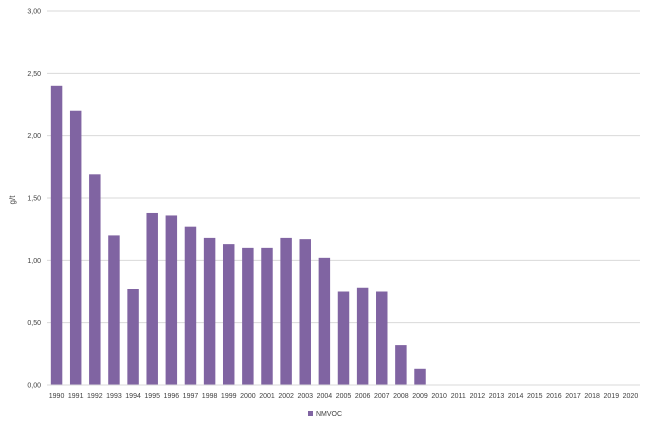 This screenshot has height=429, width=650. I want to click on x-tick-label-2003: 2003, so click(305, 396).